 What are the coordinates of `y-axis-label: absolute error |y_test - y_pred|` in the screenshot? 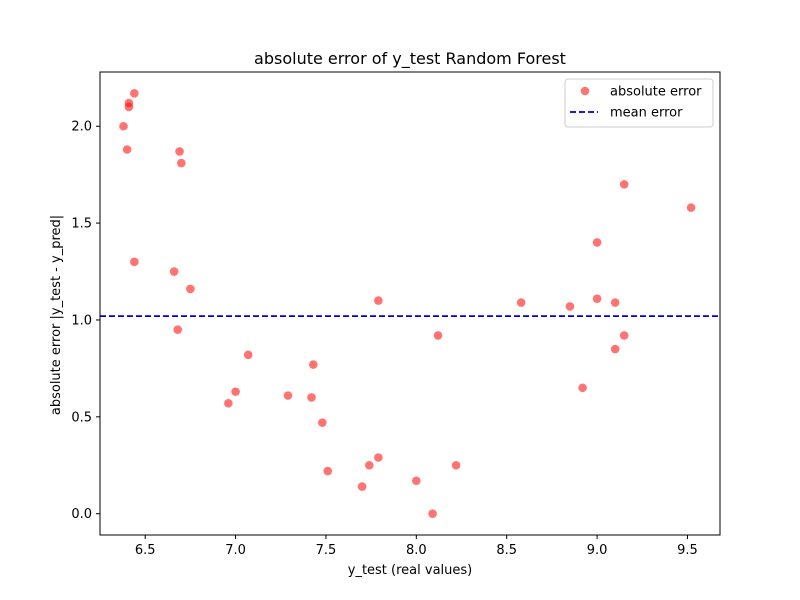 It's located at (56, 315).